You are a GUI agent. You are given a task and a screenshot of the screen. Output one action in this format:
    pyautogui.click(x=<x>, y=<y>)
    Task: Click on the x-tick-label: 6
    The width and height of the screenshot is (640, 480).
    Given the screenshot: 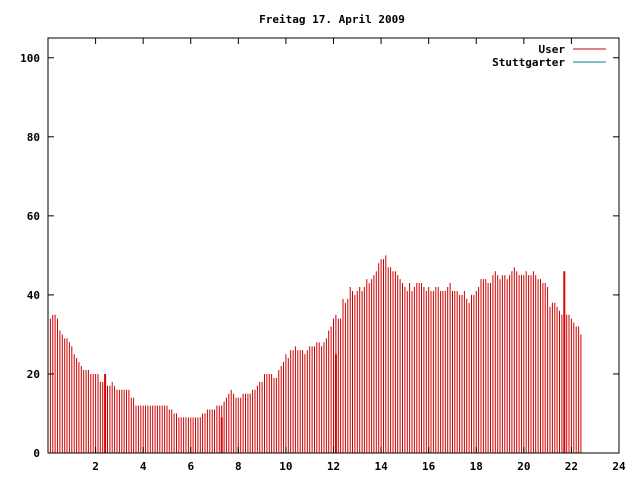 What is the action you would take?
    pyautogui.click(x=190, y=466)
    